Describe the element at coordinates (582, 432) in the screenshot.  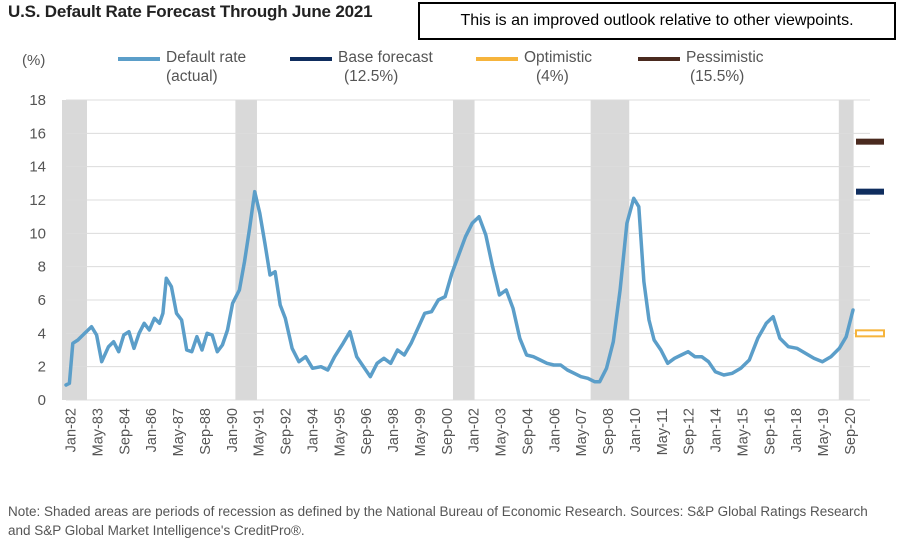
I see `x-tick-label: May-07` at that location.